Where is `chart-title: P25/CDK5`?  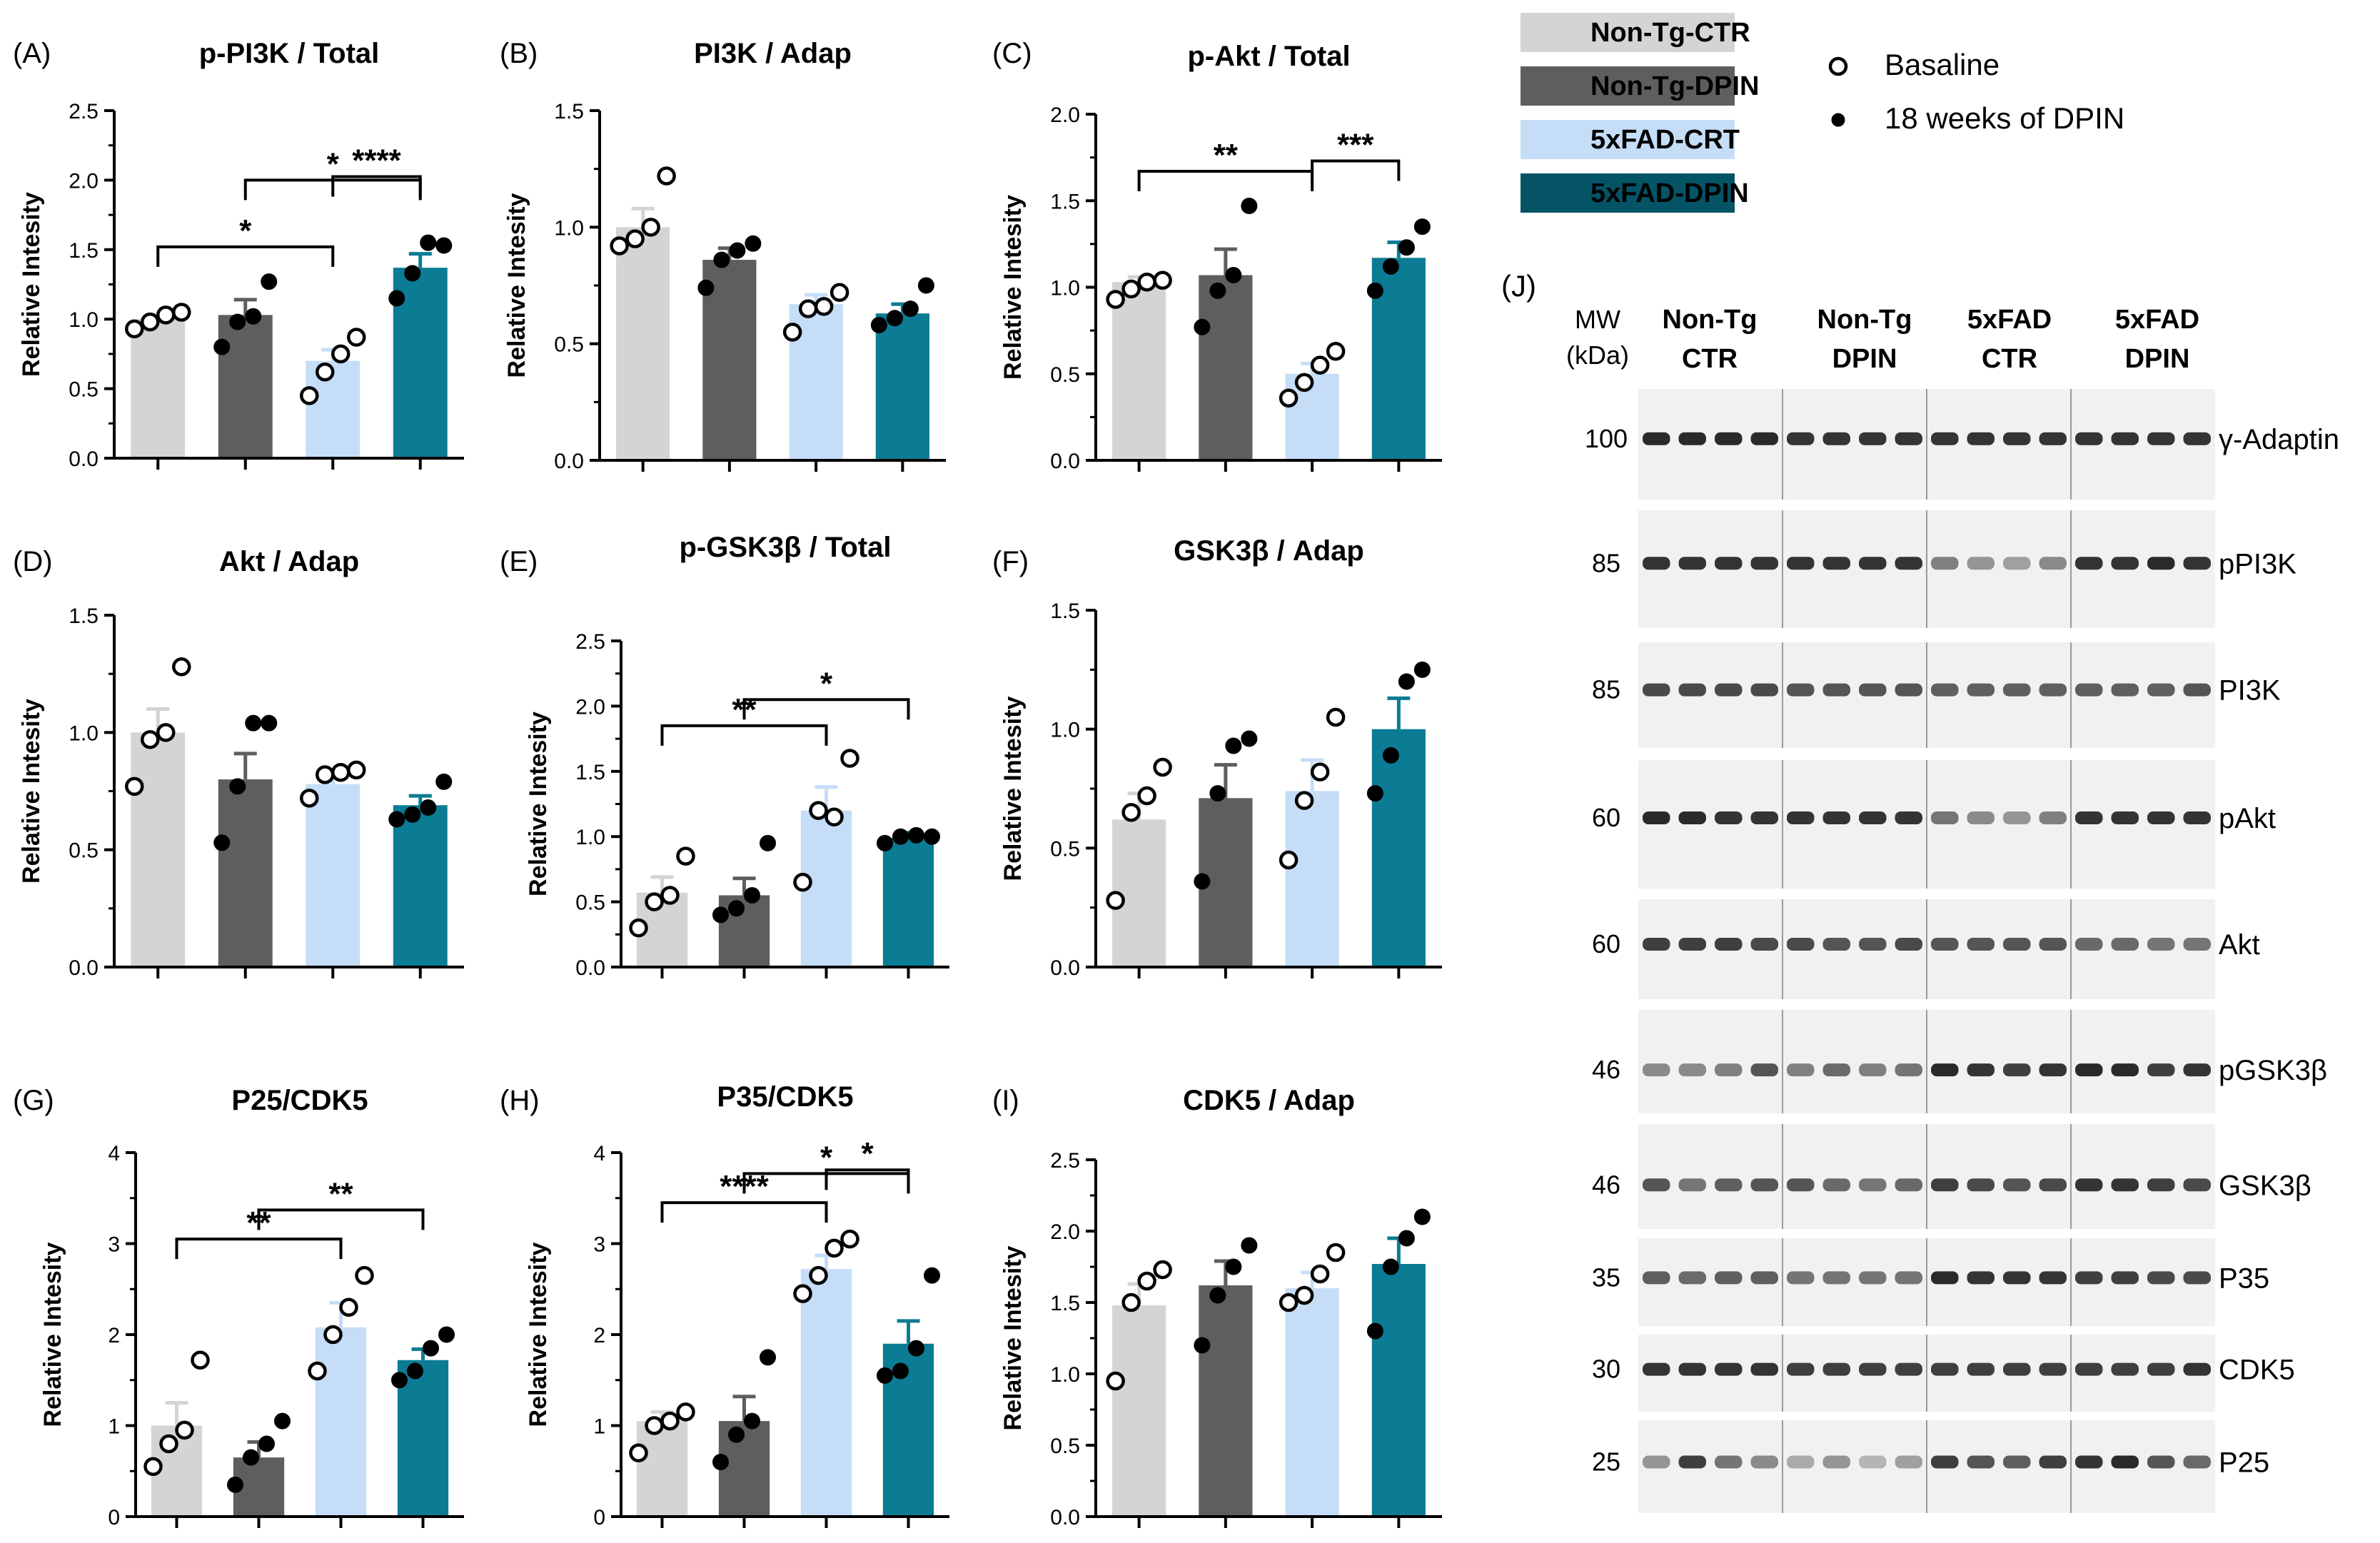
chart-title: P25/CDK5 is located at coordinates (299, 1100).